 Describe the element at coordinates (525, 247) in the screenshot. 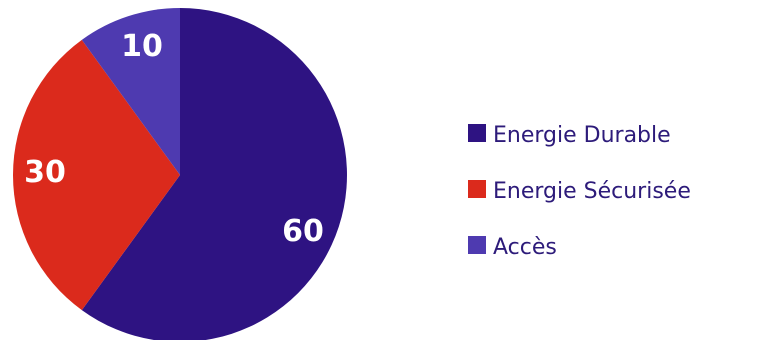

I see `legend-label-acces: Accès` at that location.